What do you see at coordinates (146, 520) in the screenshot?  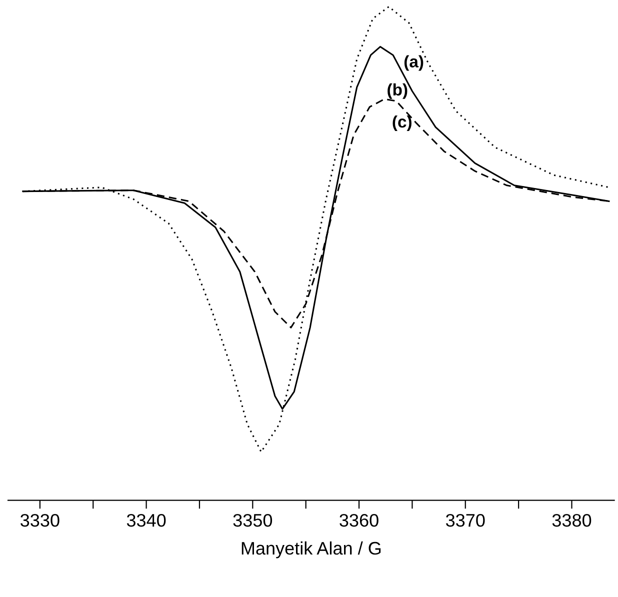 I see `x-tick-label: 3340` at bounding box center [146, 520].